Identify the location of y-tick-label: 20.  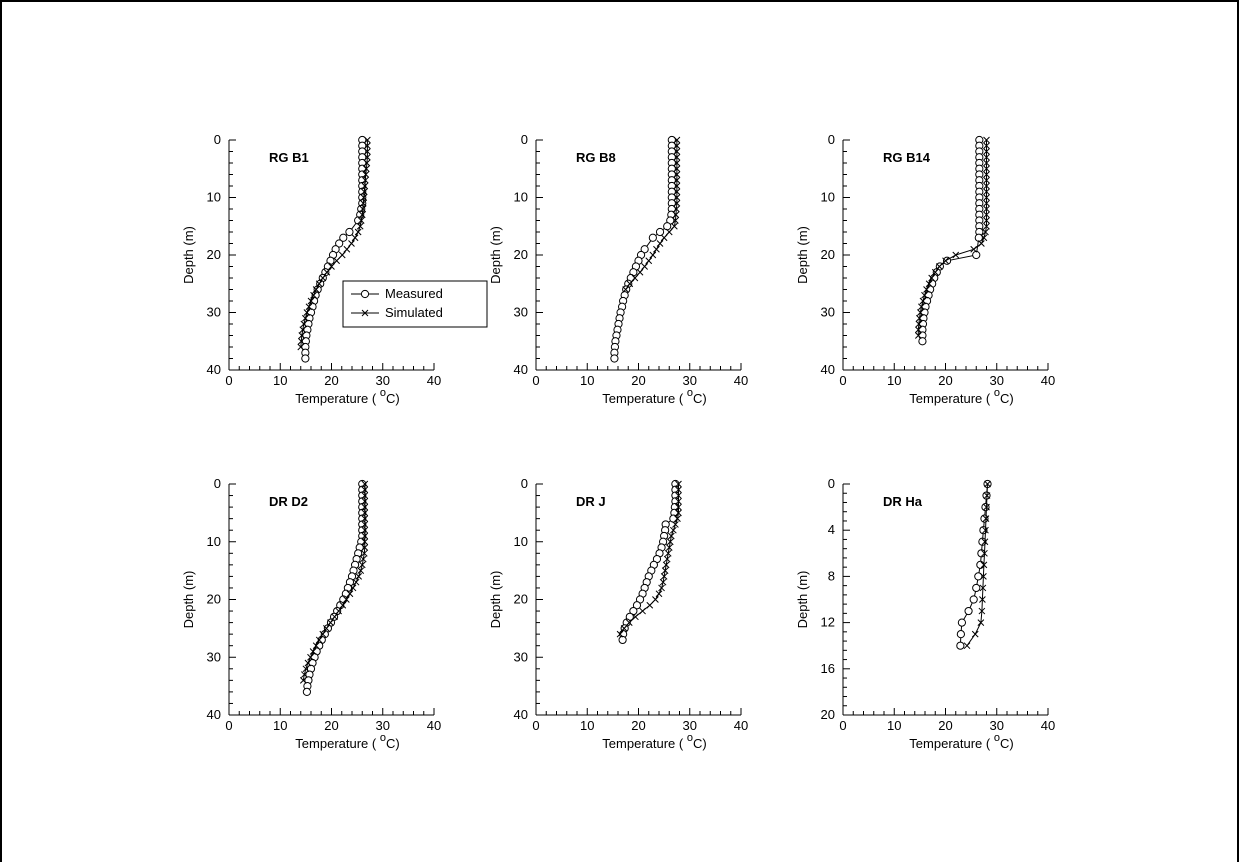
(214, 599).